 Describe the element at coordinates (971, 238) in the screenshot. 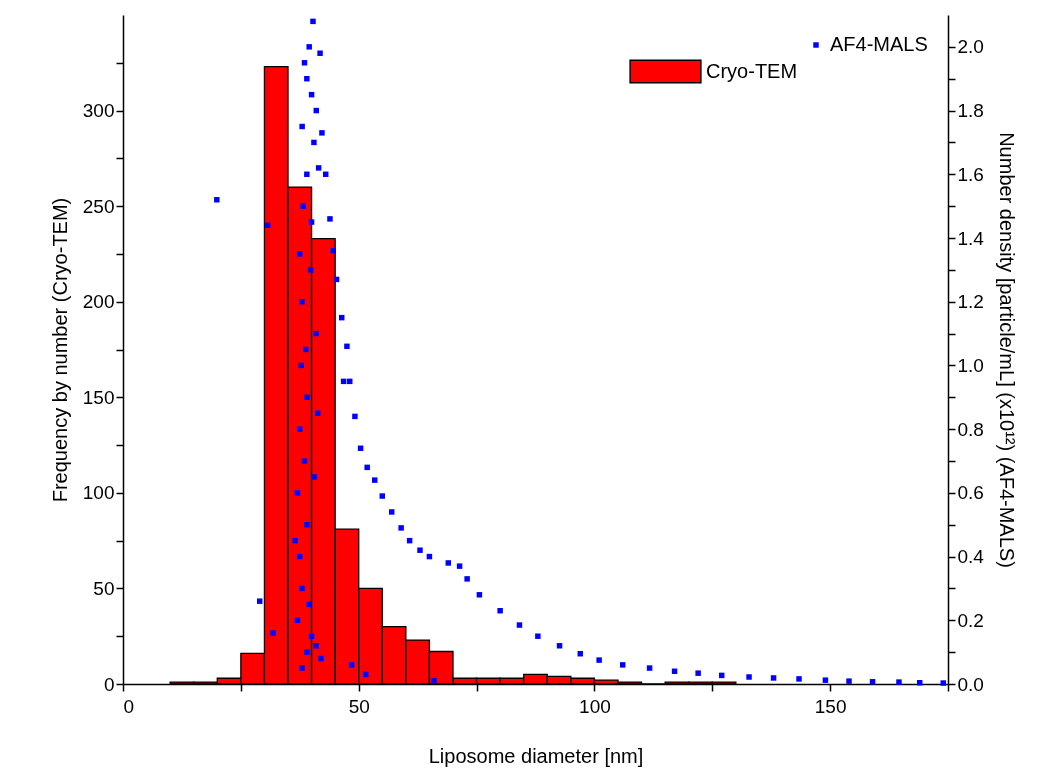

I see `y2-tick-label: 1.4` at that location.